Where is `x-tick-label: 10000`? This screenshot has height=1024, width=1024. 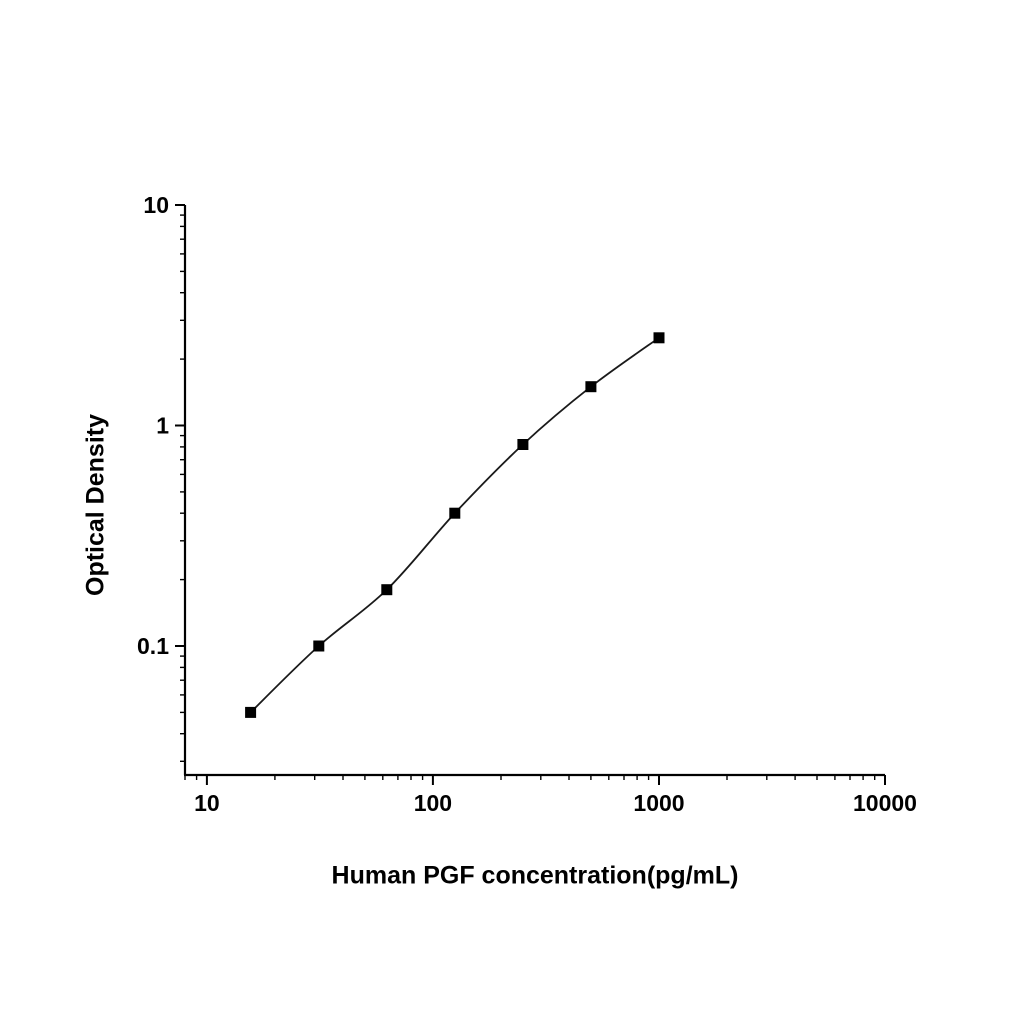 x-tick-label: 10000 is located at coordinates (885, 803).